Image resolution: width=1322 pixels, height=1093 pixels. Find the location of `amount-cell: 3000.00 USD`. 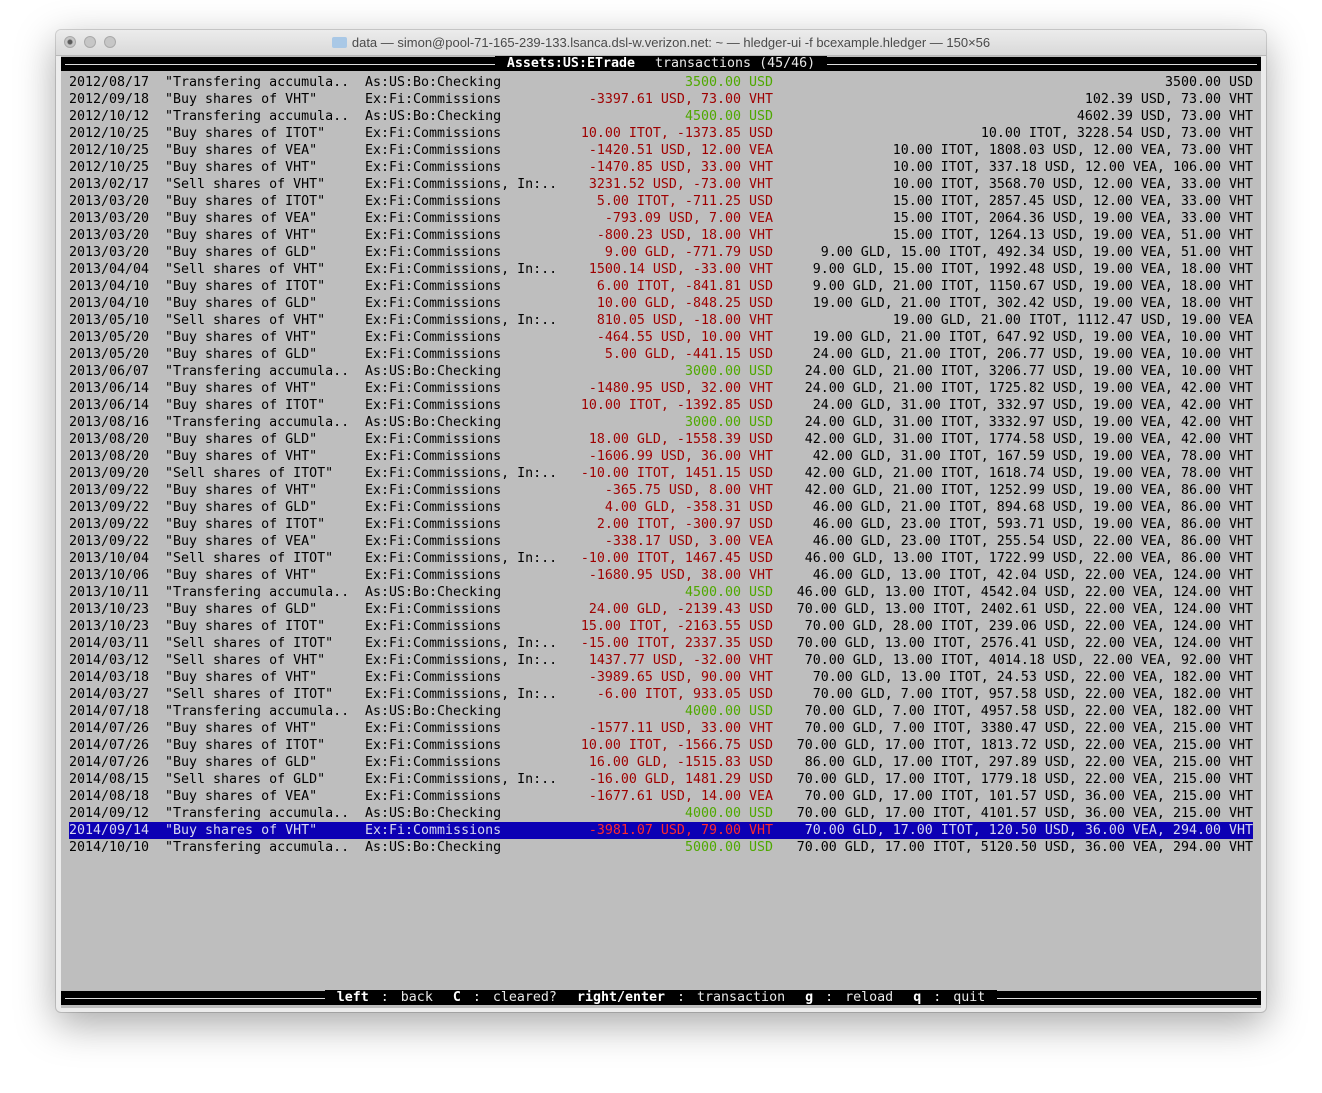

amount-cell: 3000.00 USD is located at coordinates (728, 371).